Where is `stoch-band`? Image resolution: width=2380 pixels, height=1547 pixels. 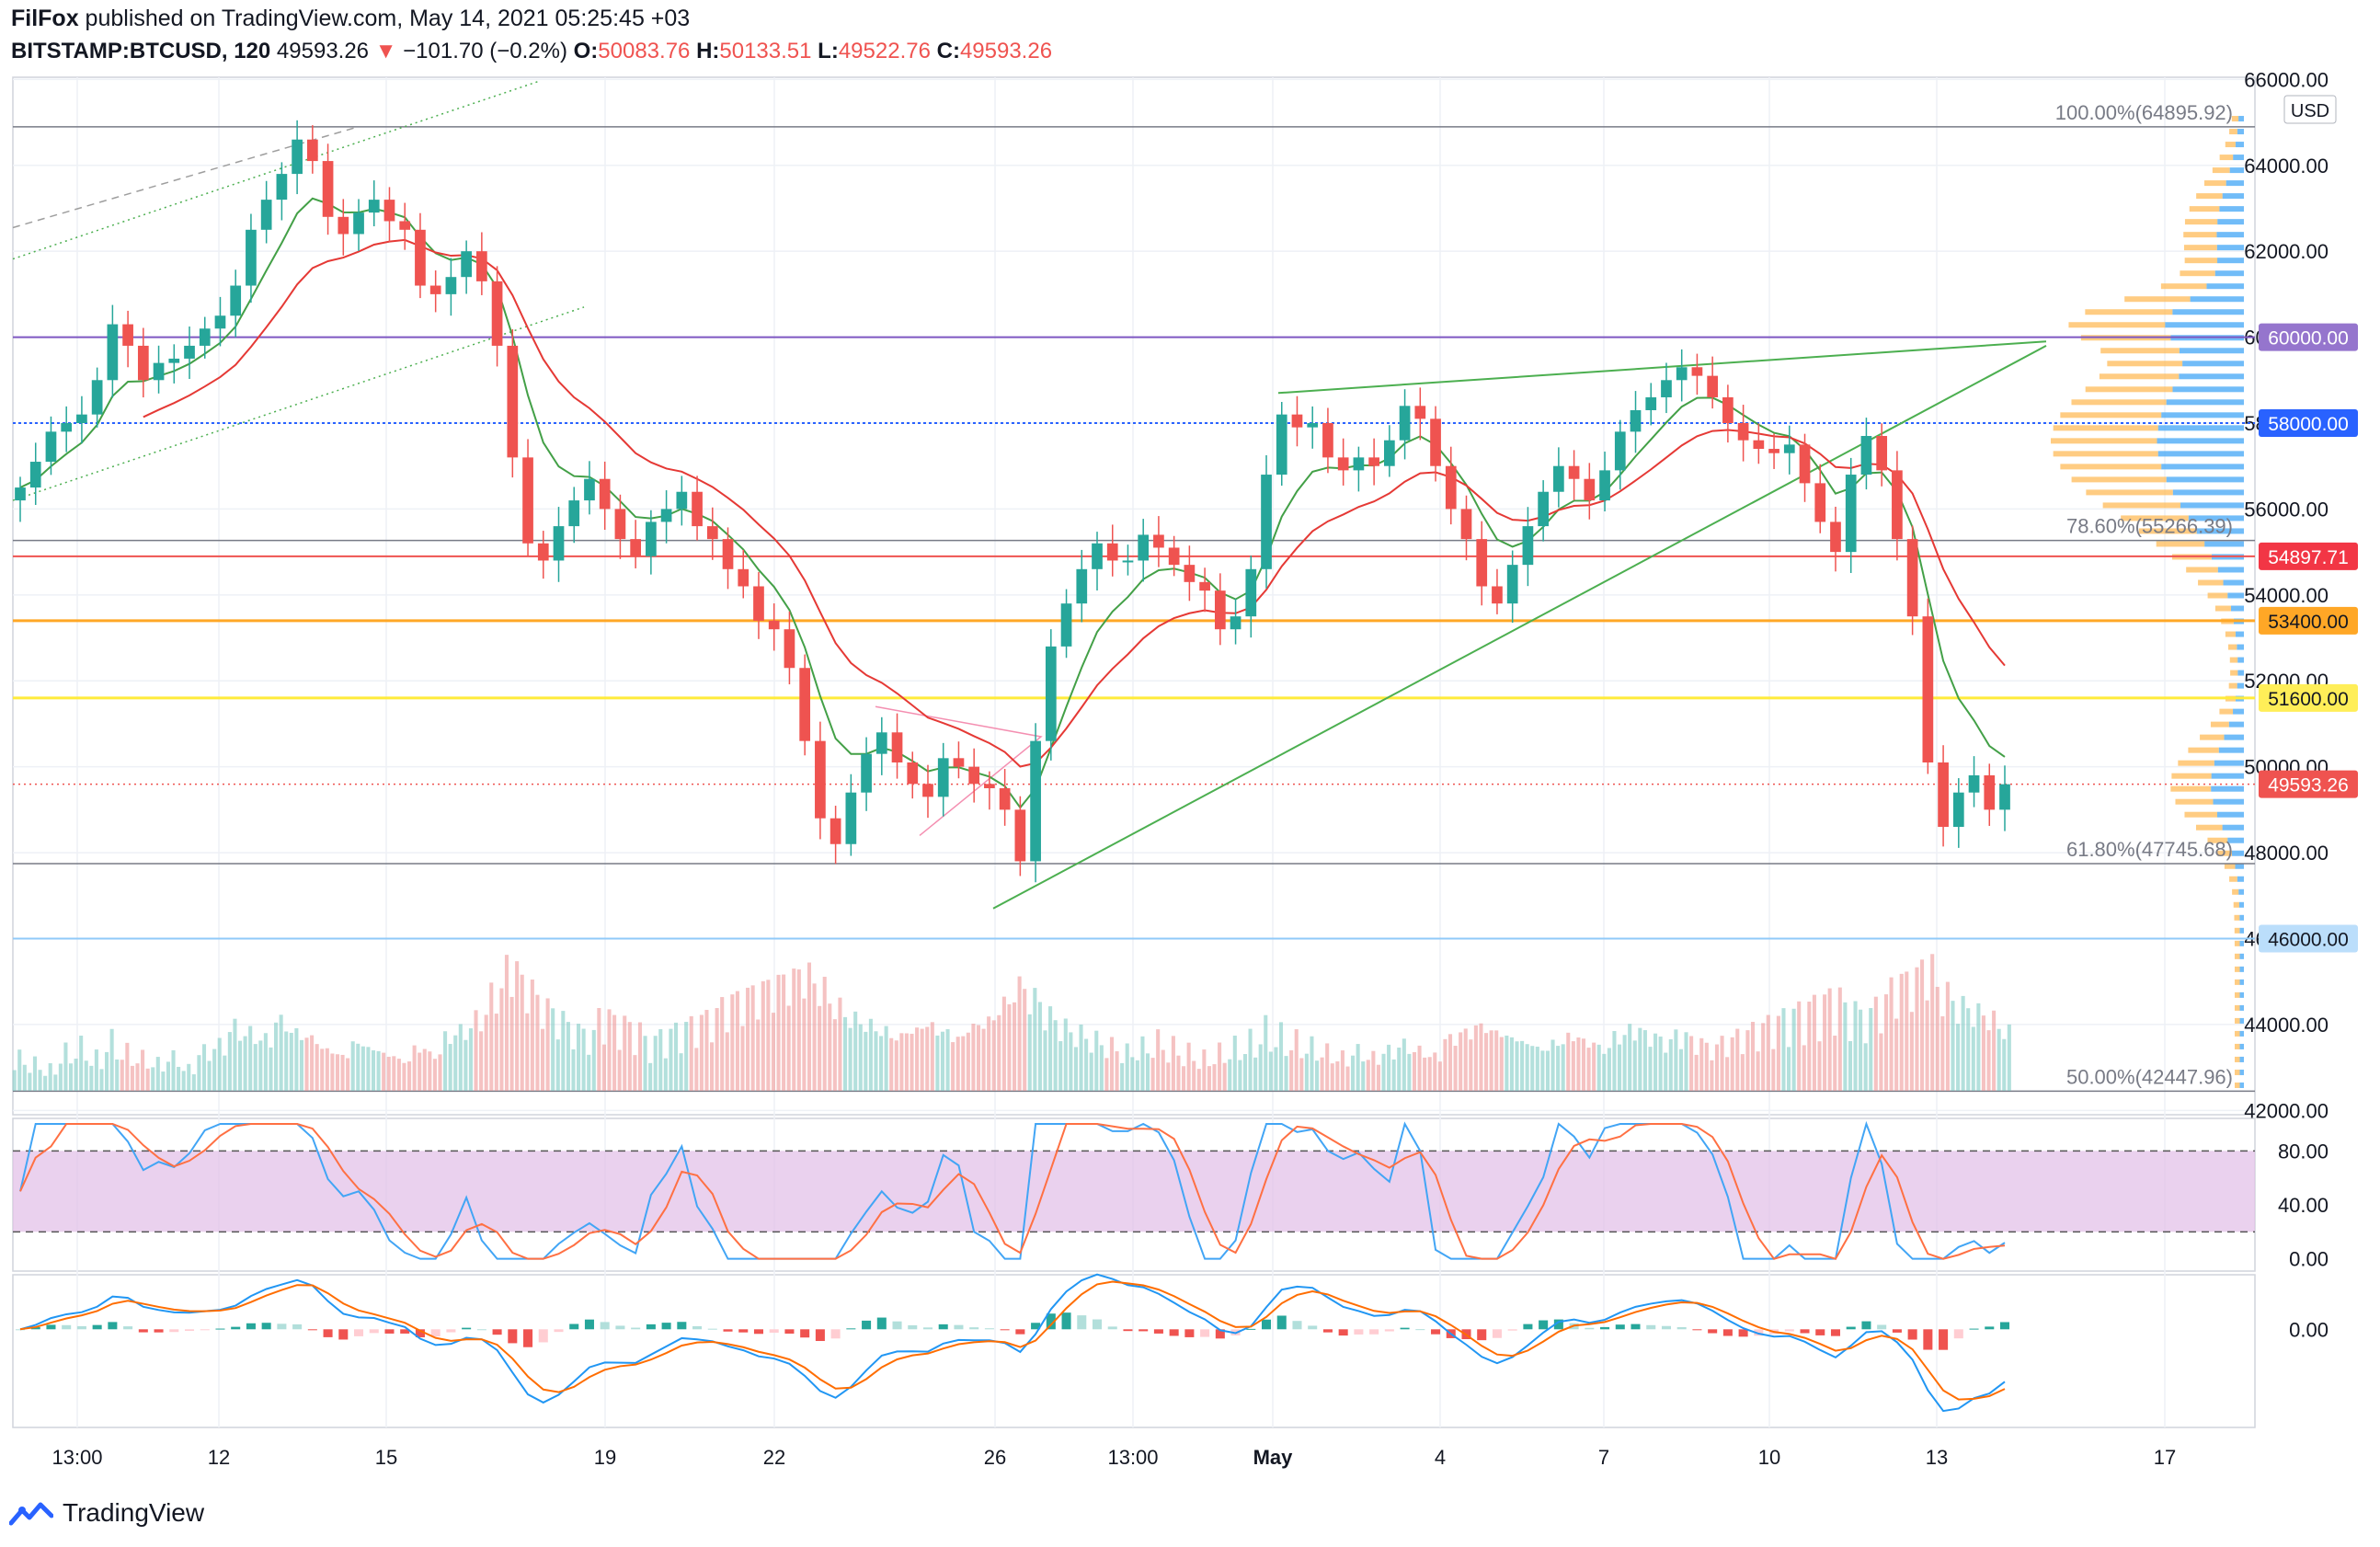 stoch-band is located at coordinates (1134, 1191).